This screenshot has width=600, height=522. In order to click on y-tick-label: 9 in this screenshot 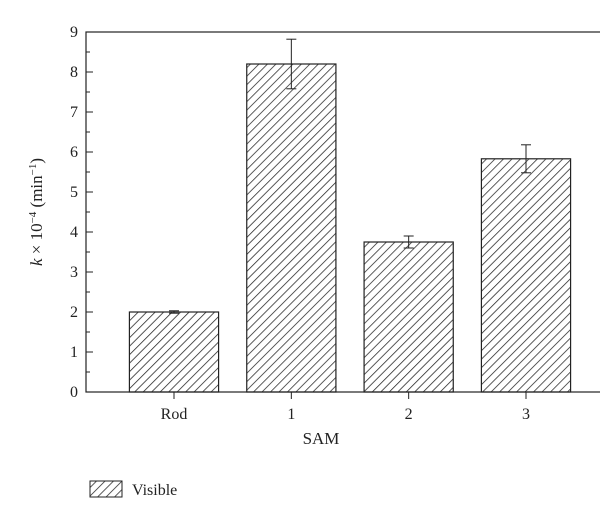, I will do `click(74, 32)`.